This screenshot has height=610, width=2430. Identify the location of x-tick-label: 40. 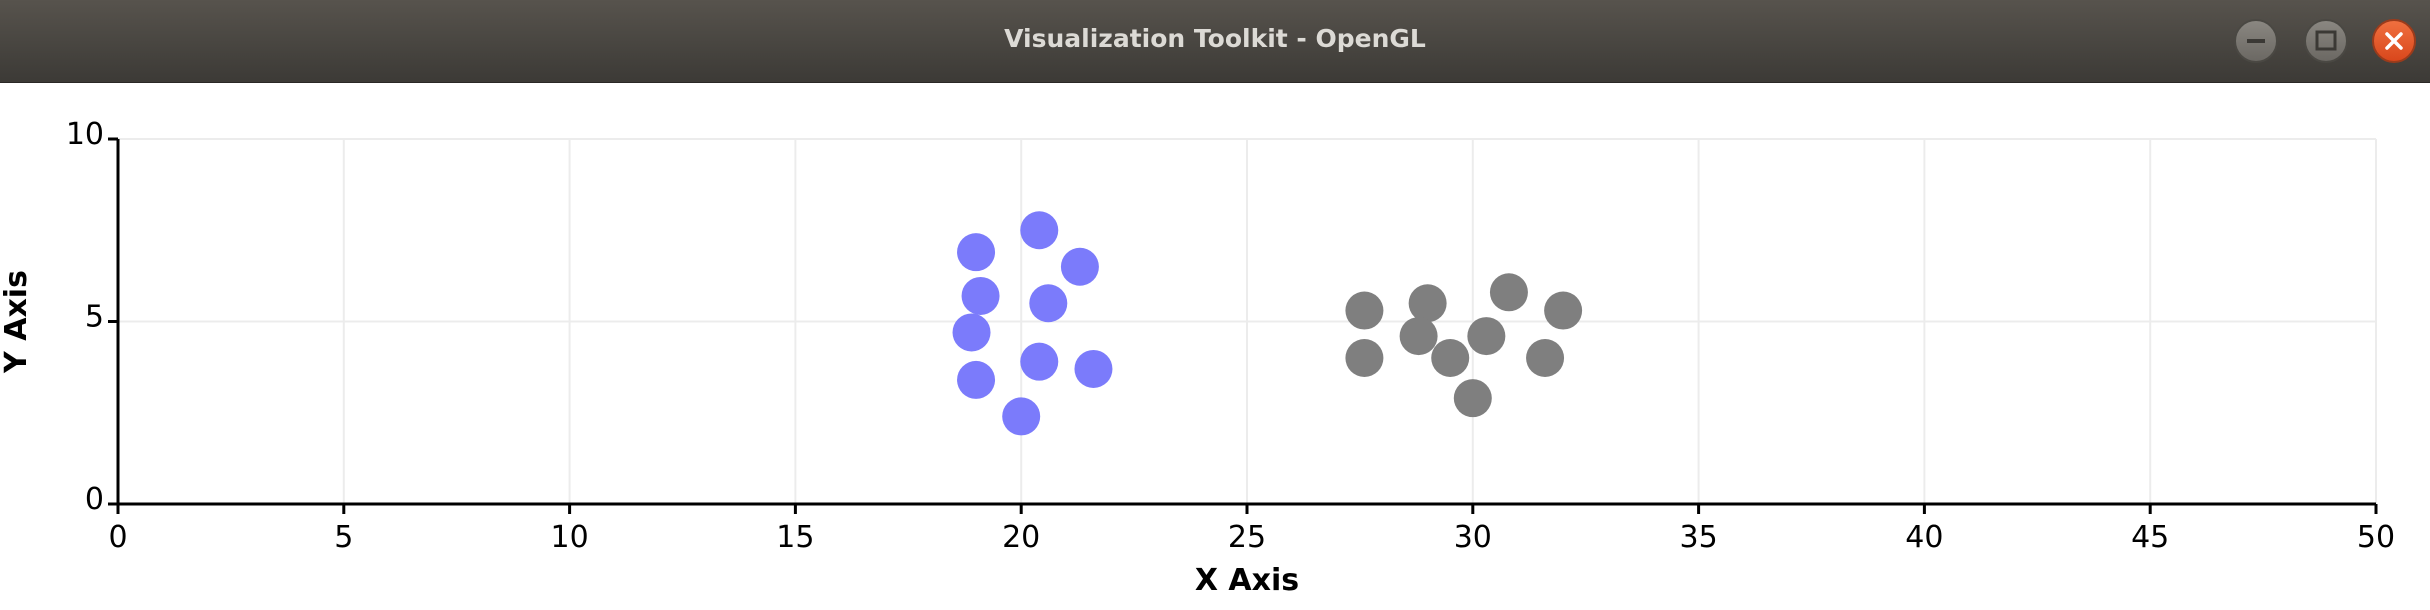
(1924, 537).